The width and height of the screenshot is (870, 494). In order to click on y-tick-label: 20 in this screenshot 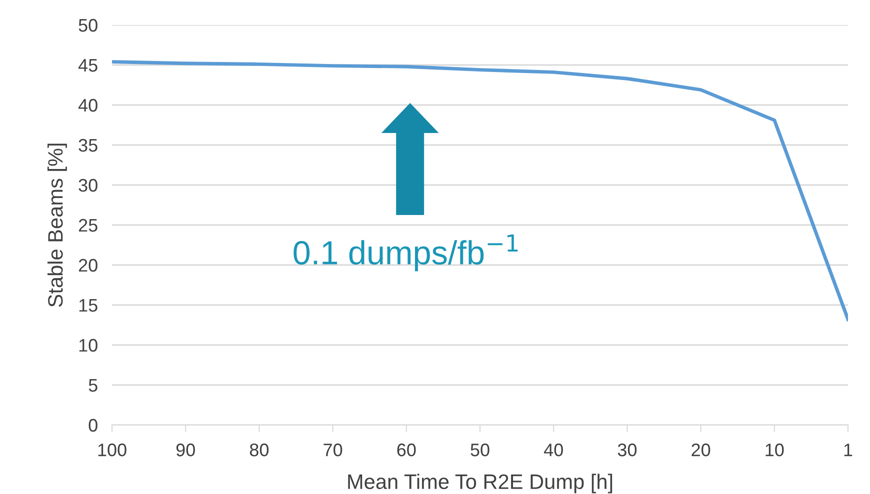, I will do `click(88, 265)`.